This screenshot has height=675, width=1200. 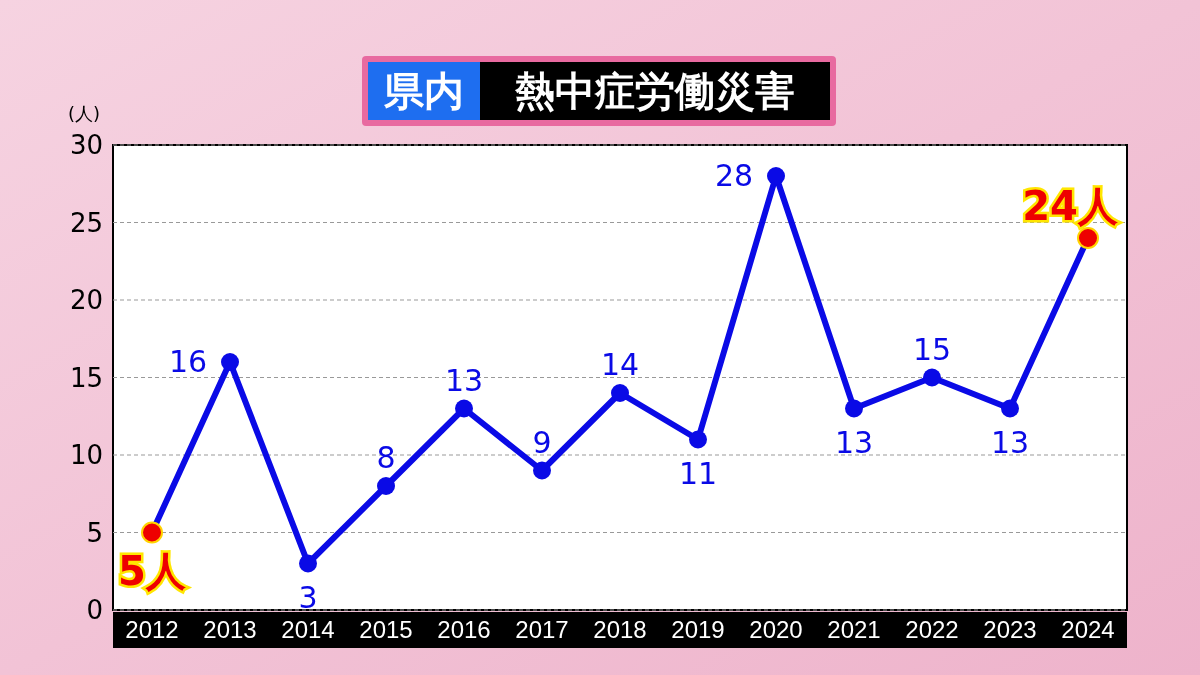 I want to click on y-tick-label: 5, so click(x=94, y=532).